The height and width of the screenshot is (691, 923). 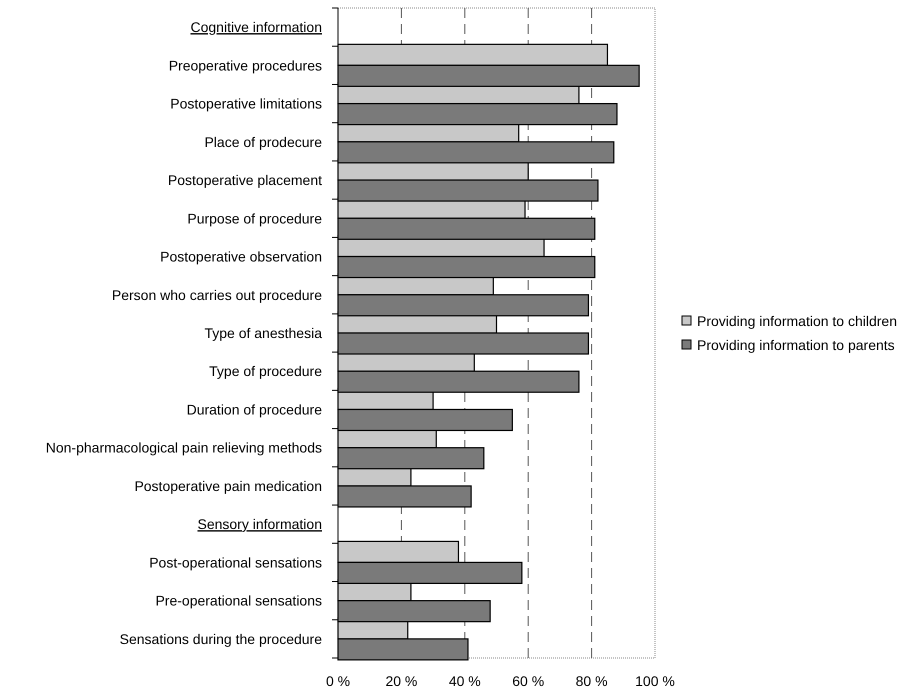 What do you see at coordinates (254, 409) in the screenshot?
I see `y-tick-label: Duration of procedure` at bounding box center [254, 409].